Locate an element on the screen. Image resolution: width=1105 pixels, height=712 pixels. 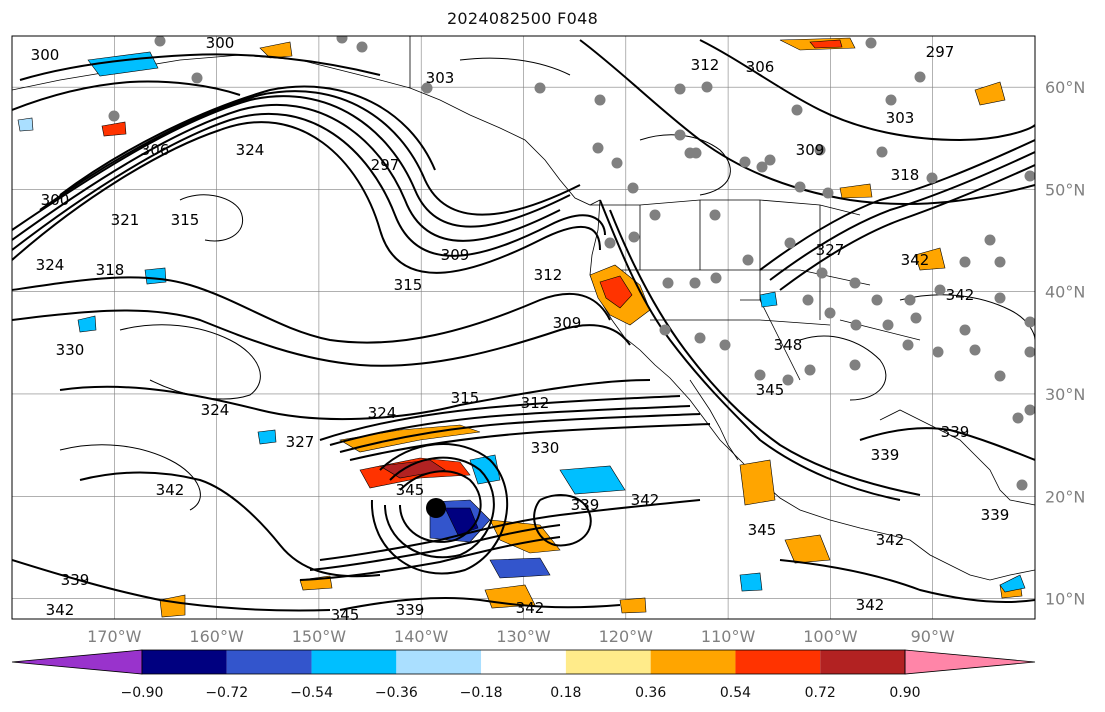
colorbar-tick-label: −0.54 is located at coordinates (311, 693).